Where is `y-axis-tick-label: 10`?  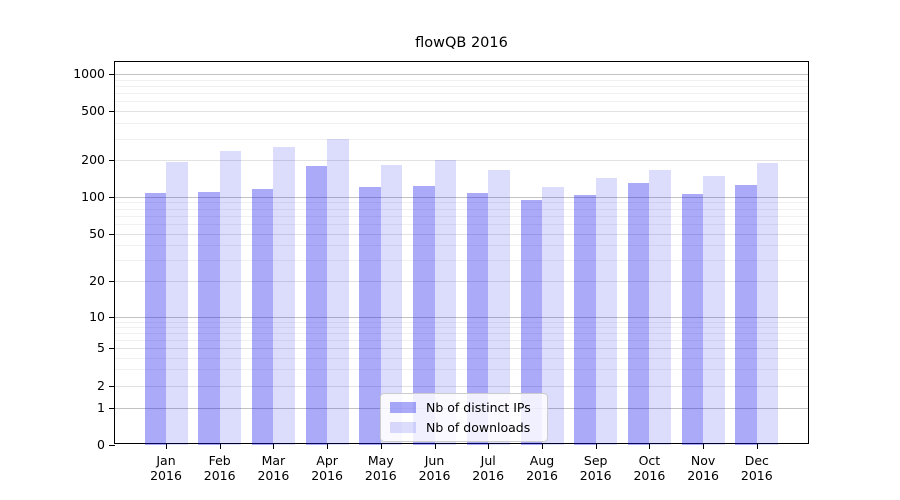
y-axis-tick-label: 10 is located at coordinates (97, 316).